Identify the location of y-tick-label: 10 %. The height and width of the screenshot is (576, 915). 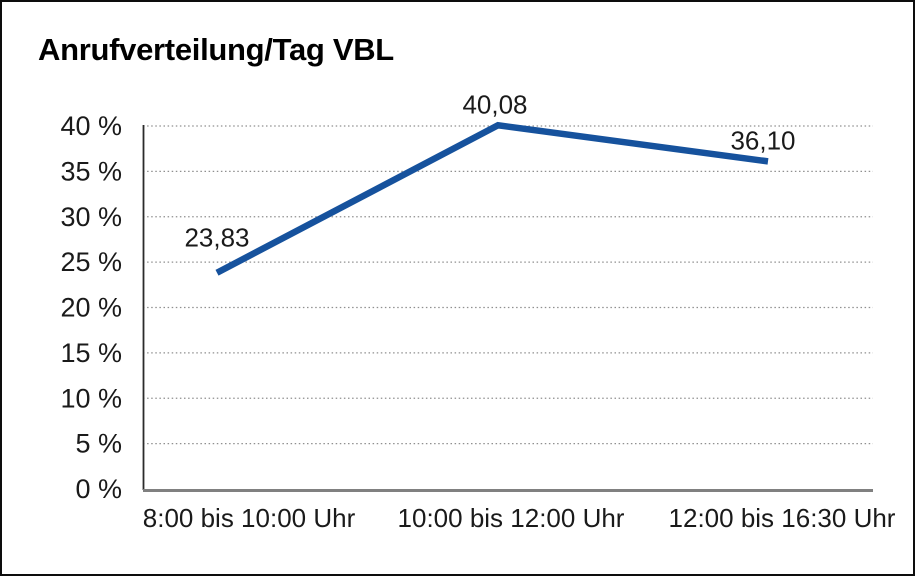
(91, 398).